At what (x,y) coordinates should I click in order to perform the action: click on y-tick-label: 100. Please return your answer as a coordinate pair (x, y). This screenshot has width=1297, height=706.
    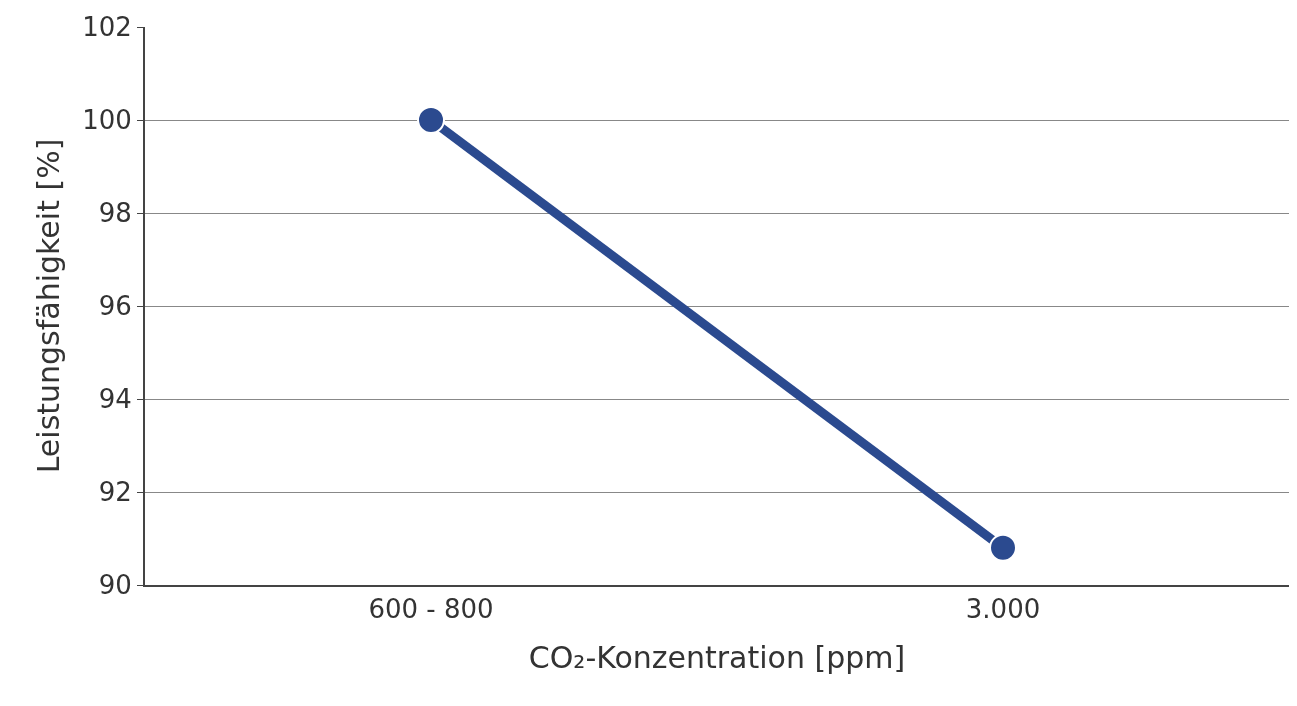
    Looking at the image, I should click on (107, 120).